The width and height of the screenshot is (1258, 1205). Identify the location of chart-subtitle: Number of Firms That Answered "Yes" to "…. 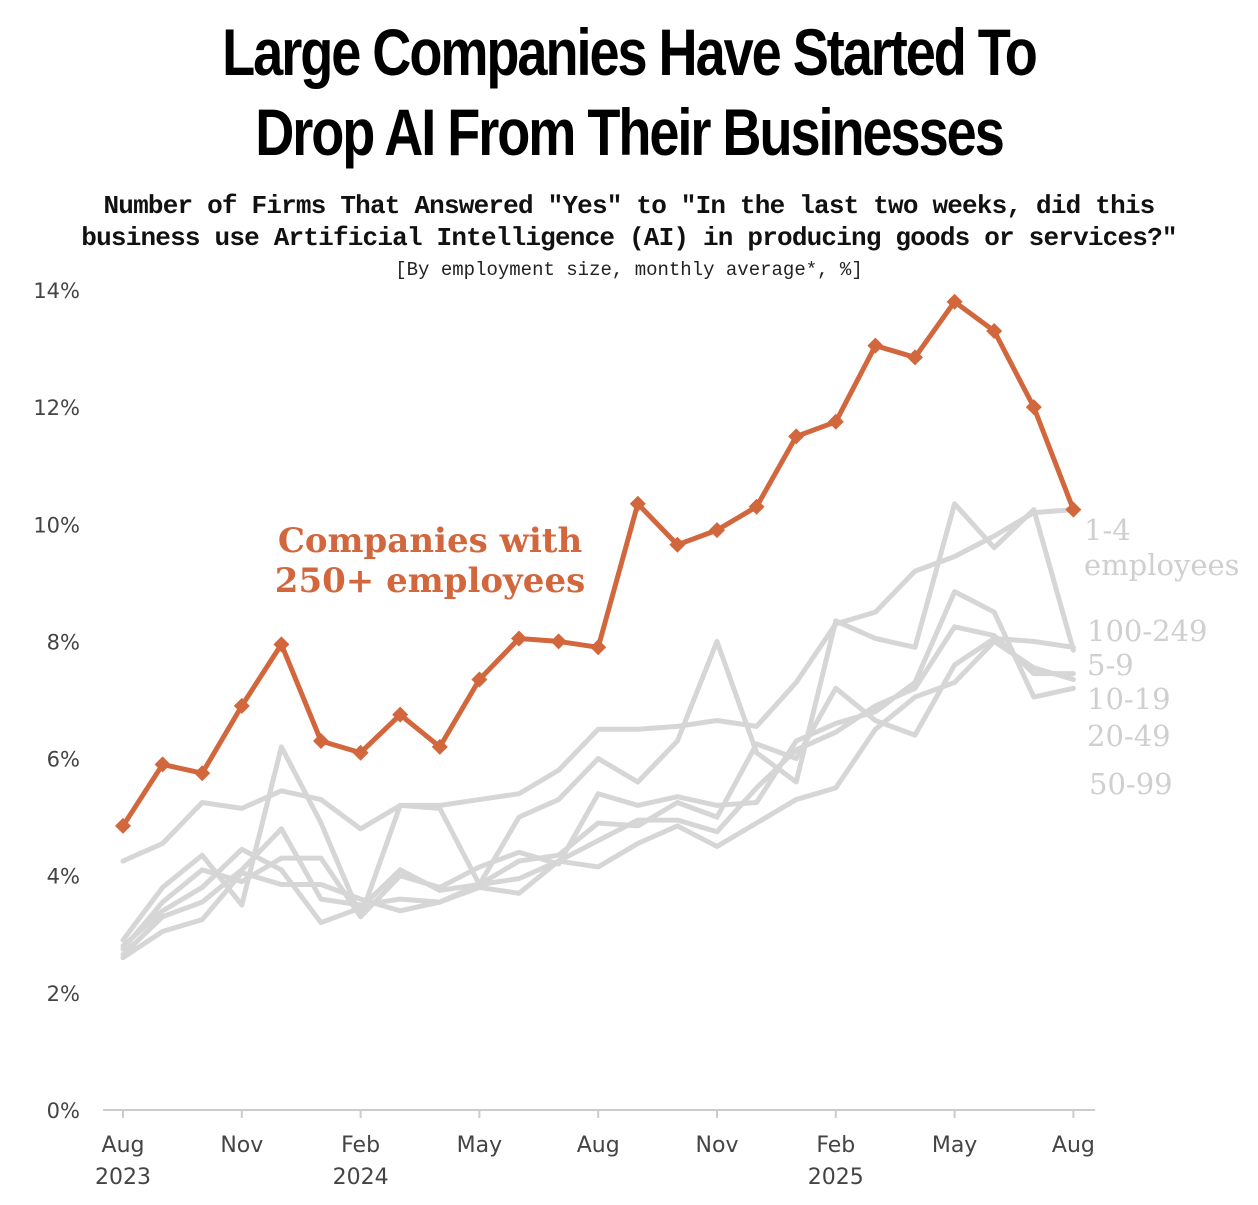
(629, 222).